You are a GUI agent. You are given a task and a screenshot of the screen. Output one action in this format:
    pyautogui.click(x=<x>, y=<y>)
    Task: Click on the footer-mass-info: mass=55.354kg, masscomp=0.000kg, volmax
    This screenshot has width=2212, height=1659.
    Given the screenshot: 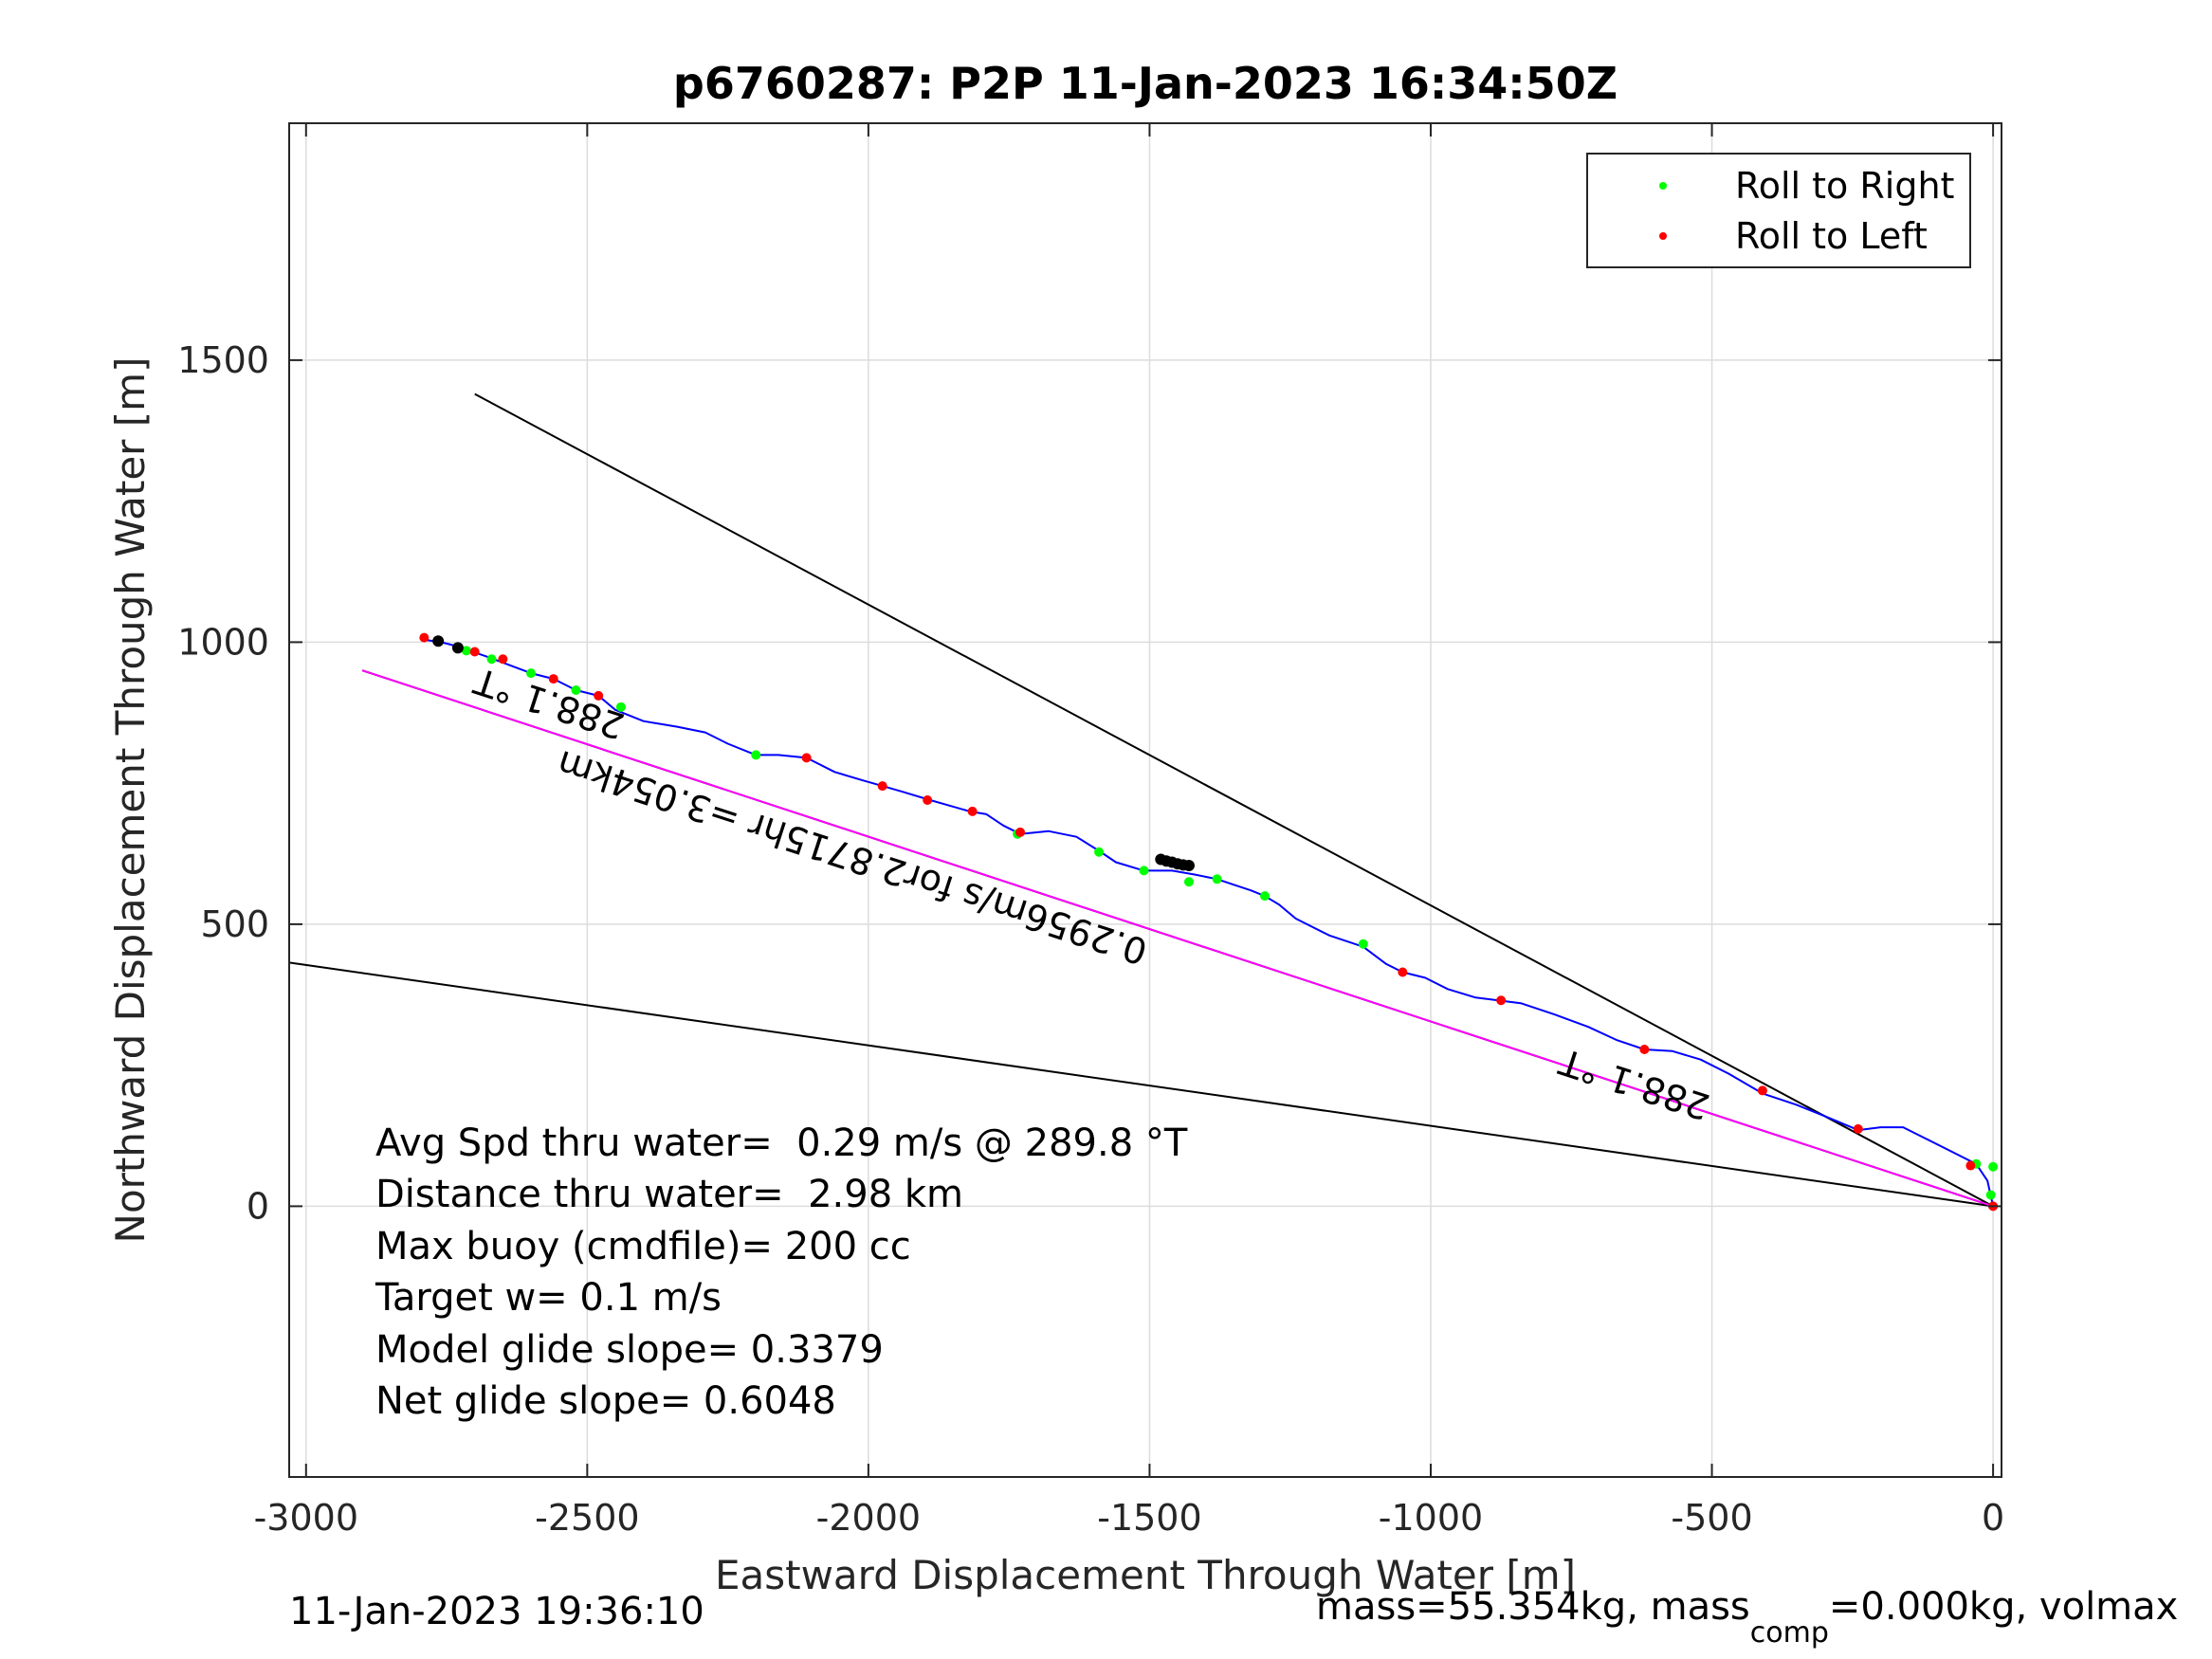 What is the action you would take?
    pyautogui.click(x=1747, y=1617)
    